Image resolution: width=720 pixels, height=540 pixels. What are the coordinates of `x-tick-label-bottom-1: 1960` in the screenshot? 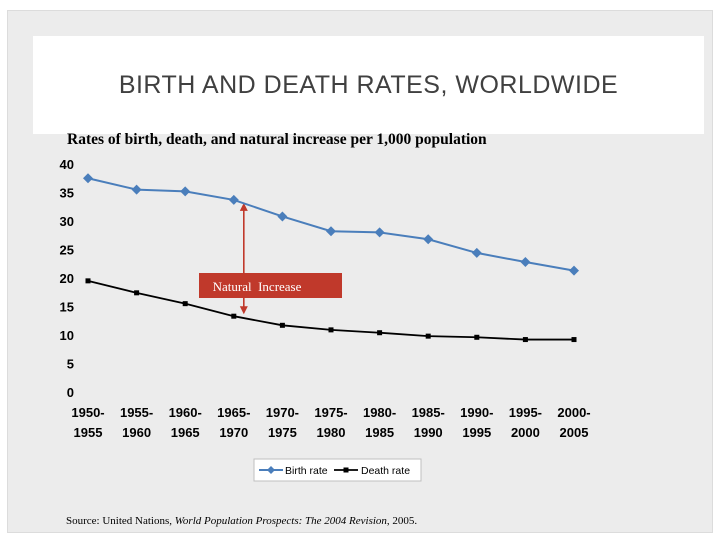 It's located at (136, 432).